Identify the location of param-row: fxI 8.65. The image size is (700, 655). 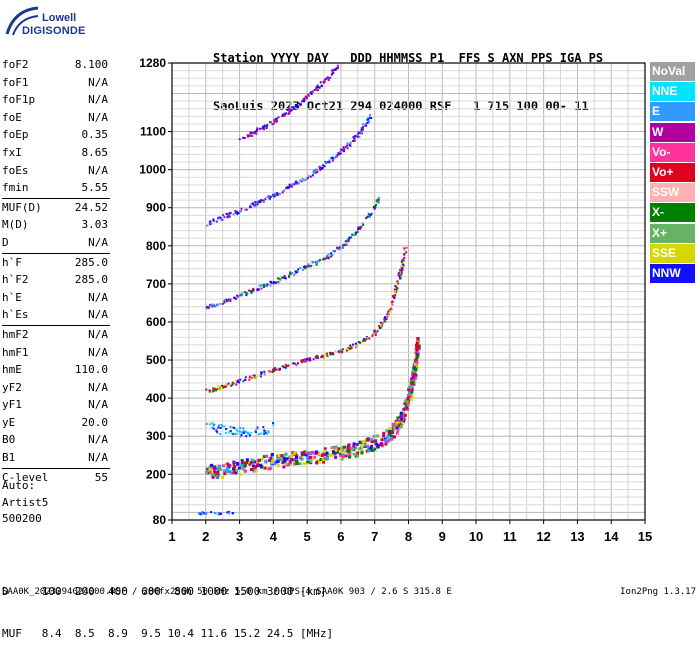
(56, 153).